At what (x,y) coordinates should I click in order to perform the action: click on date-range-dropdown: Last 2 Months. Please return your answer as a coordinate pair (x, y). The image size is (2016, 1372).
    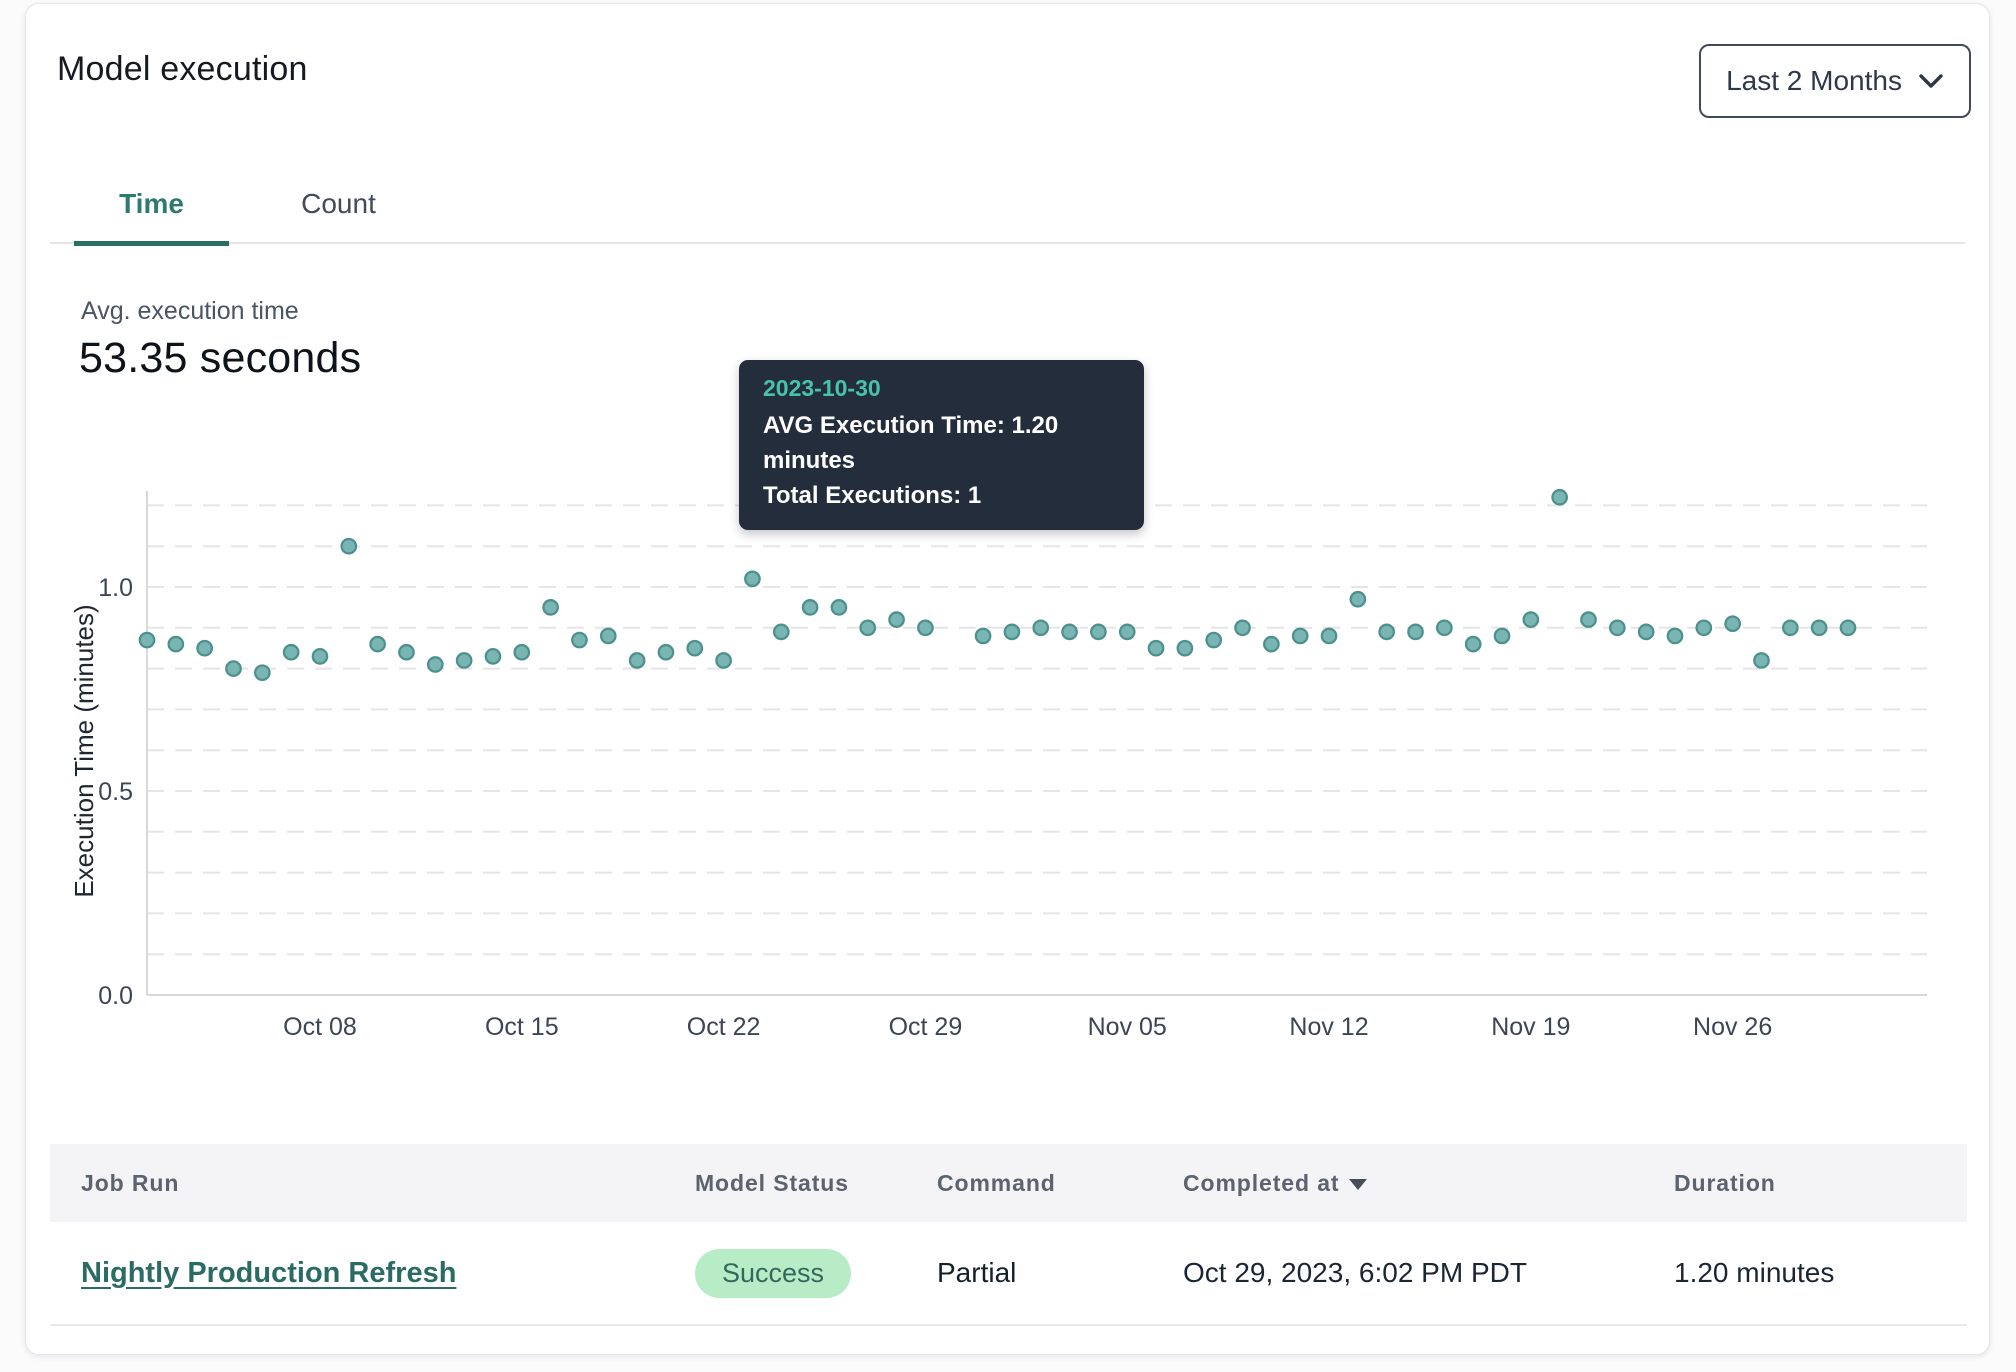
    Looking at the image, I should click on (1835, 81).